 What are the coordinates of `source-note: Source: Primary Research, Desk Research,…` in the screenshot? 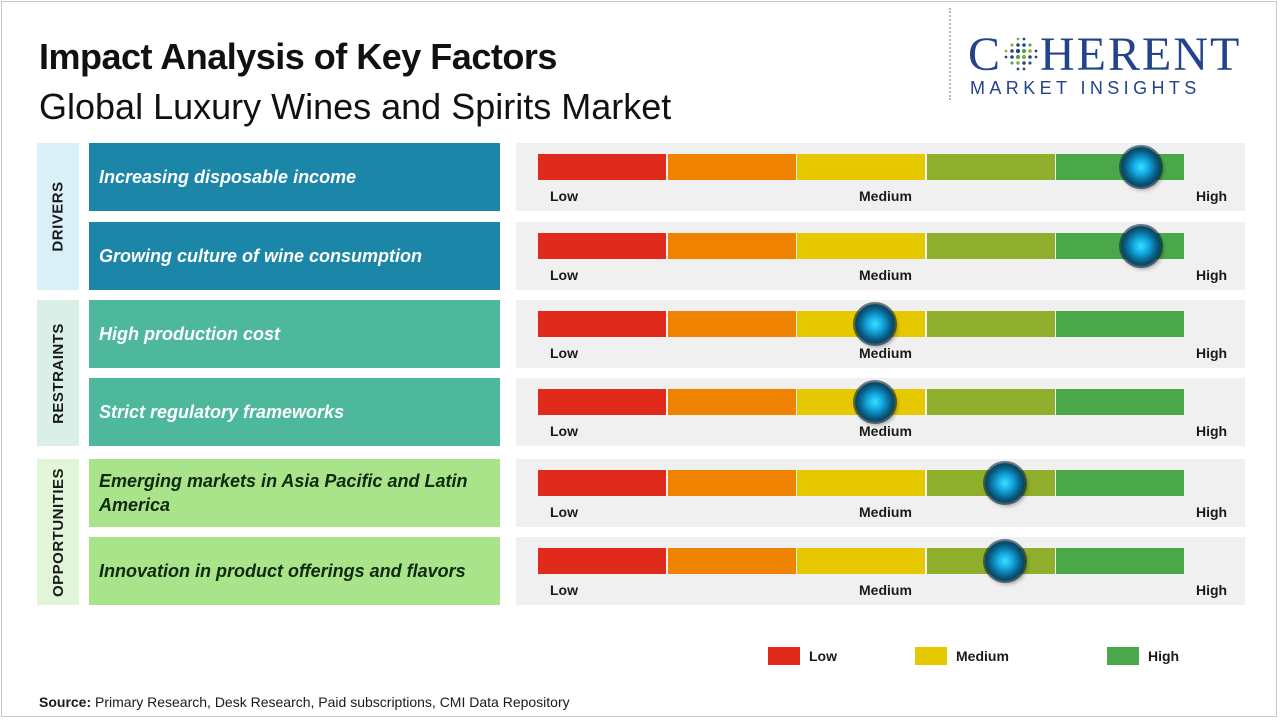 It's located at (304, 702).